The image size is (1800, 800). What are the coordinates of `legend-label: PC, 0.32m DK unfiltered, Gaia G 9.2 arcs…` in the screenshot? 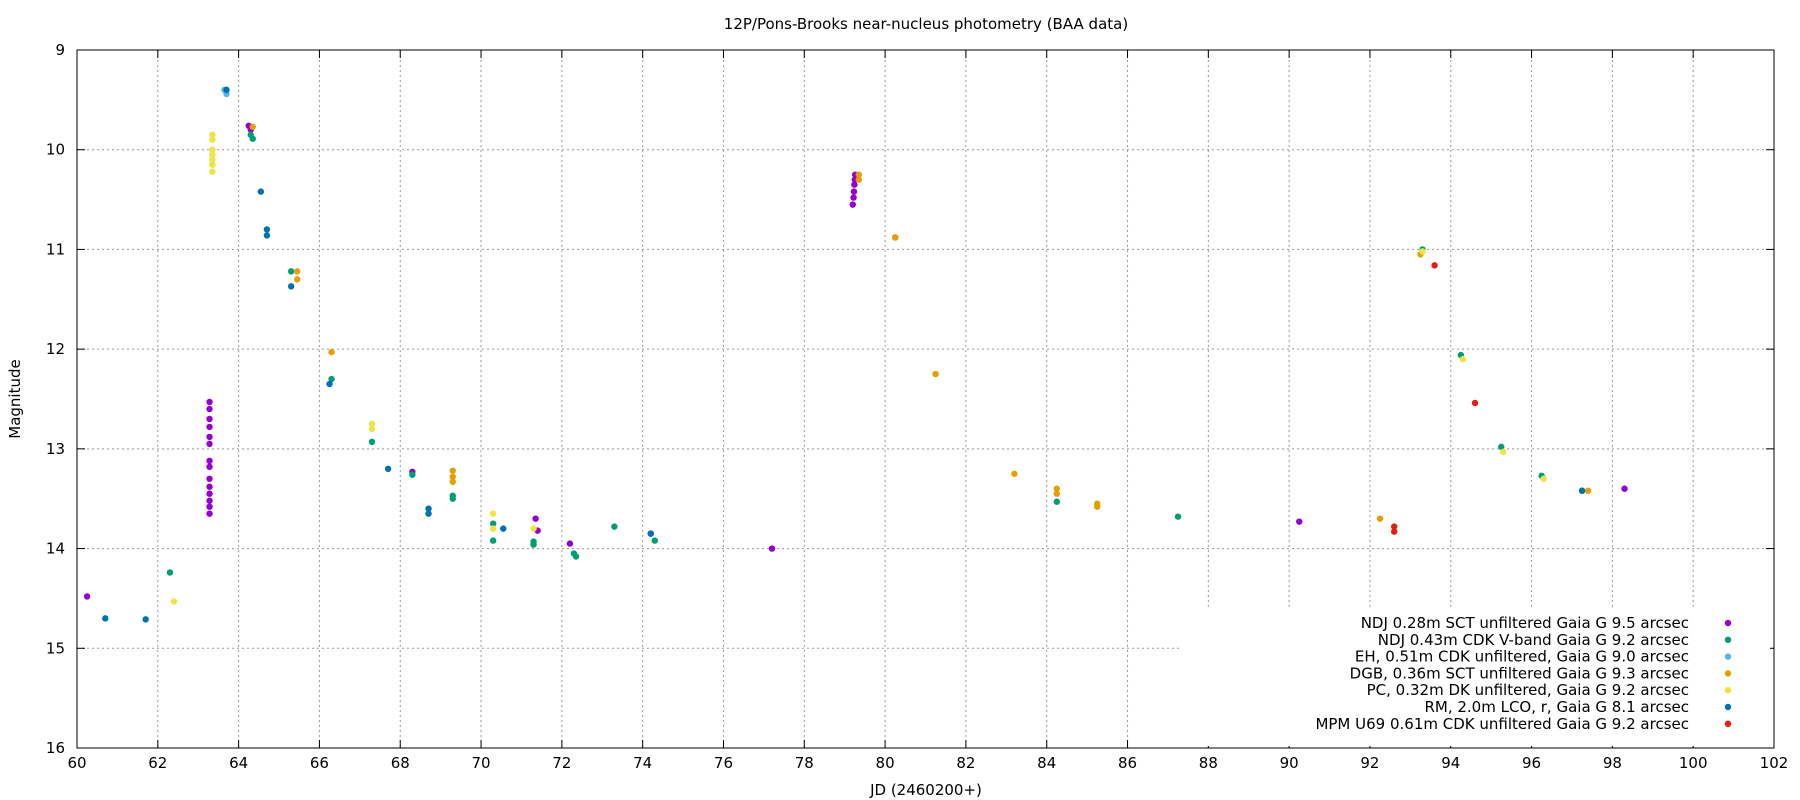 It's located at (1528, 690).